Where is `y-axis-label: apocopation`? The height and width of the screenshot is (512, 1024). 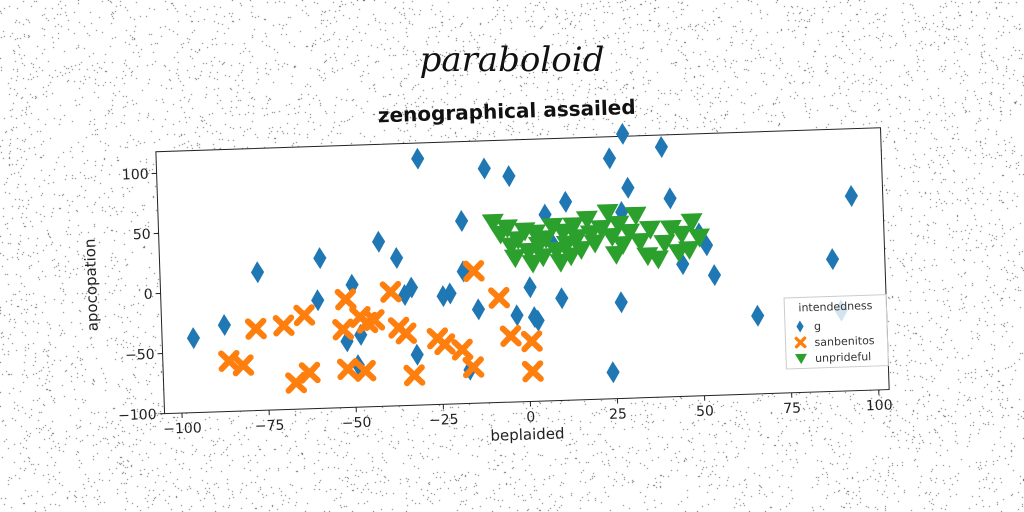
y-axis-label: apocopation is located at coordinates (91, 284).